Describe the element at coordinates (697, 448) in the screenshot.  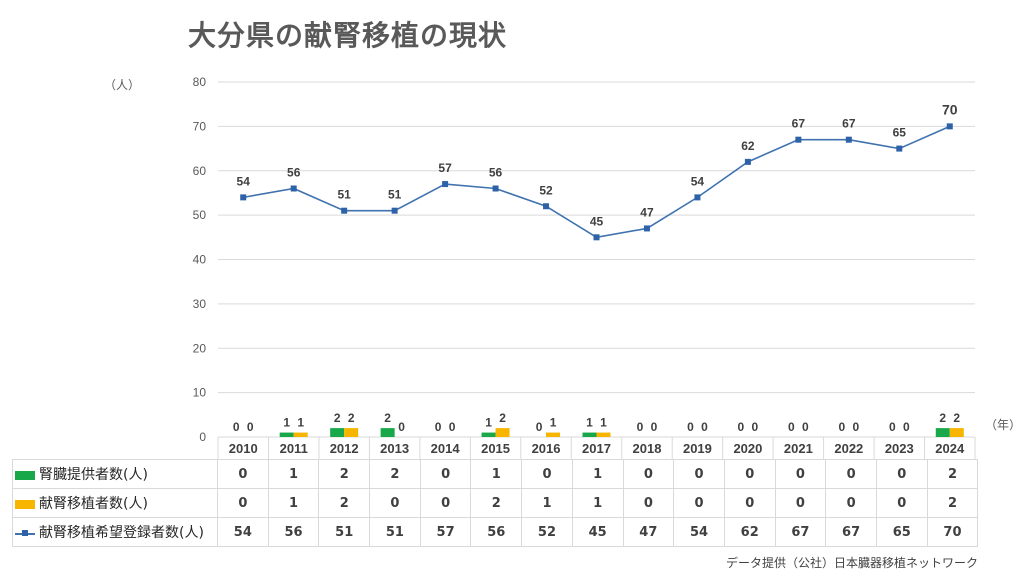
I see `x-tick-label: 2019` at that location.